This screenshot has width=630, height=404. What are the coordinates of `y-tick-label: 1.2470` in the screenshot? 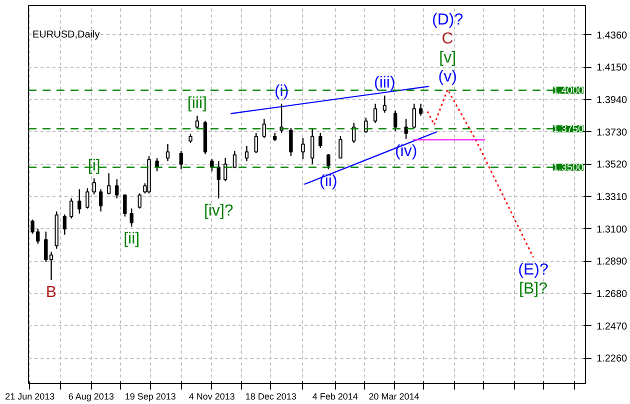 It's located at (612, 326).